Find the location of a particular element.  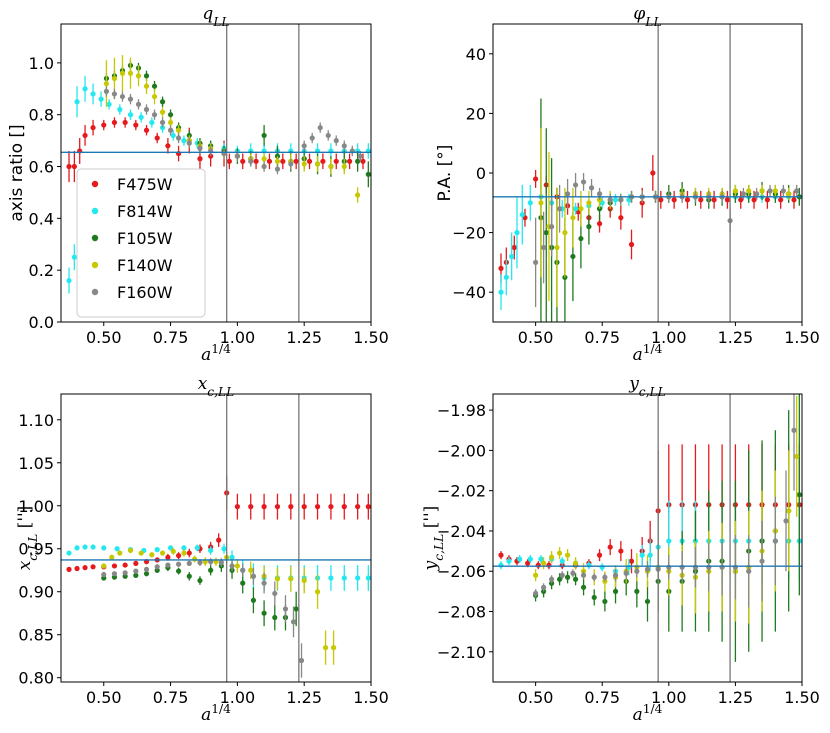

series-F475W is located at coordinates (647, 219).